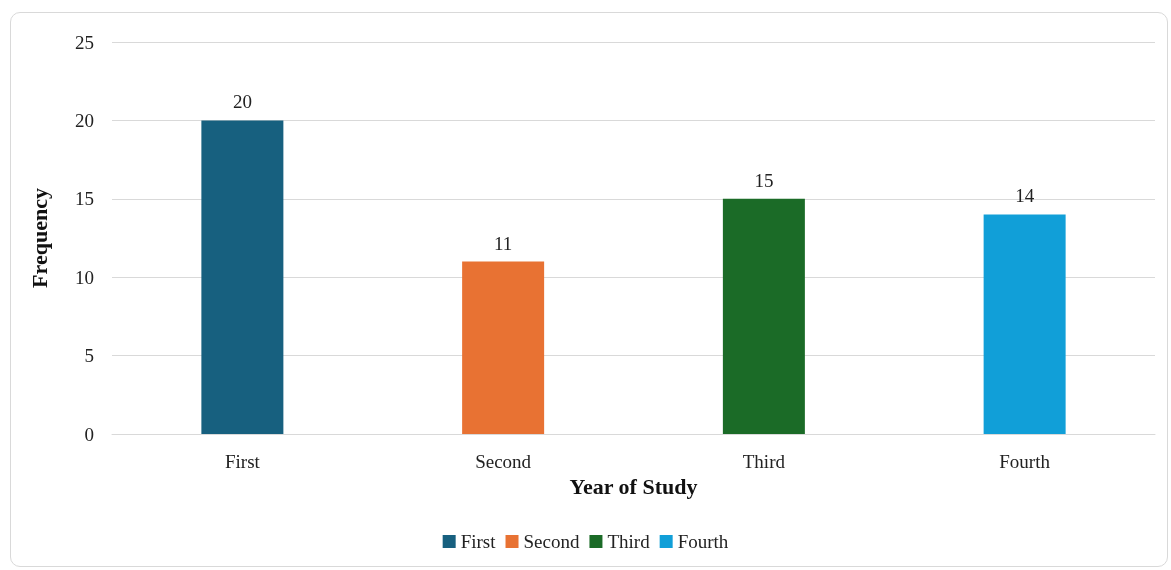 The width and height of the screenshot is (1171, 570). Describe the element at coordinates (84, 120) in the screenshot. I see `y-tick-label: 20` at that location.